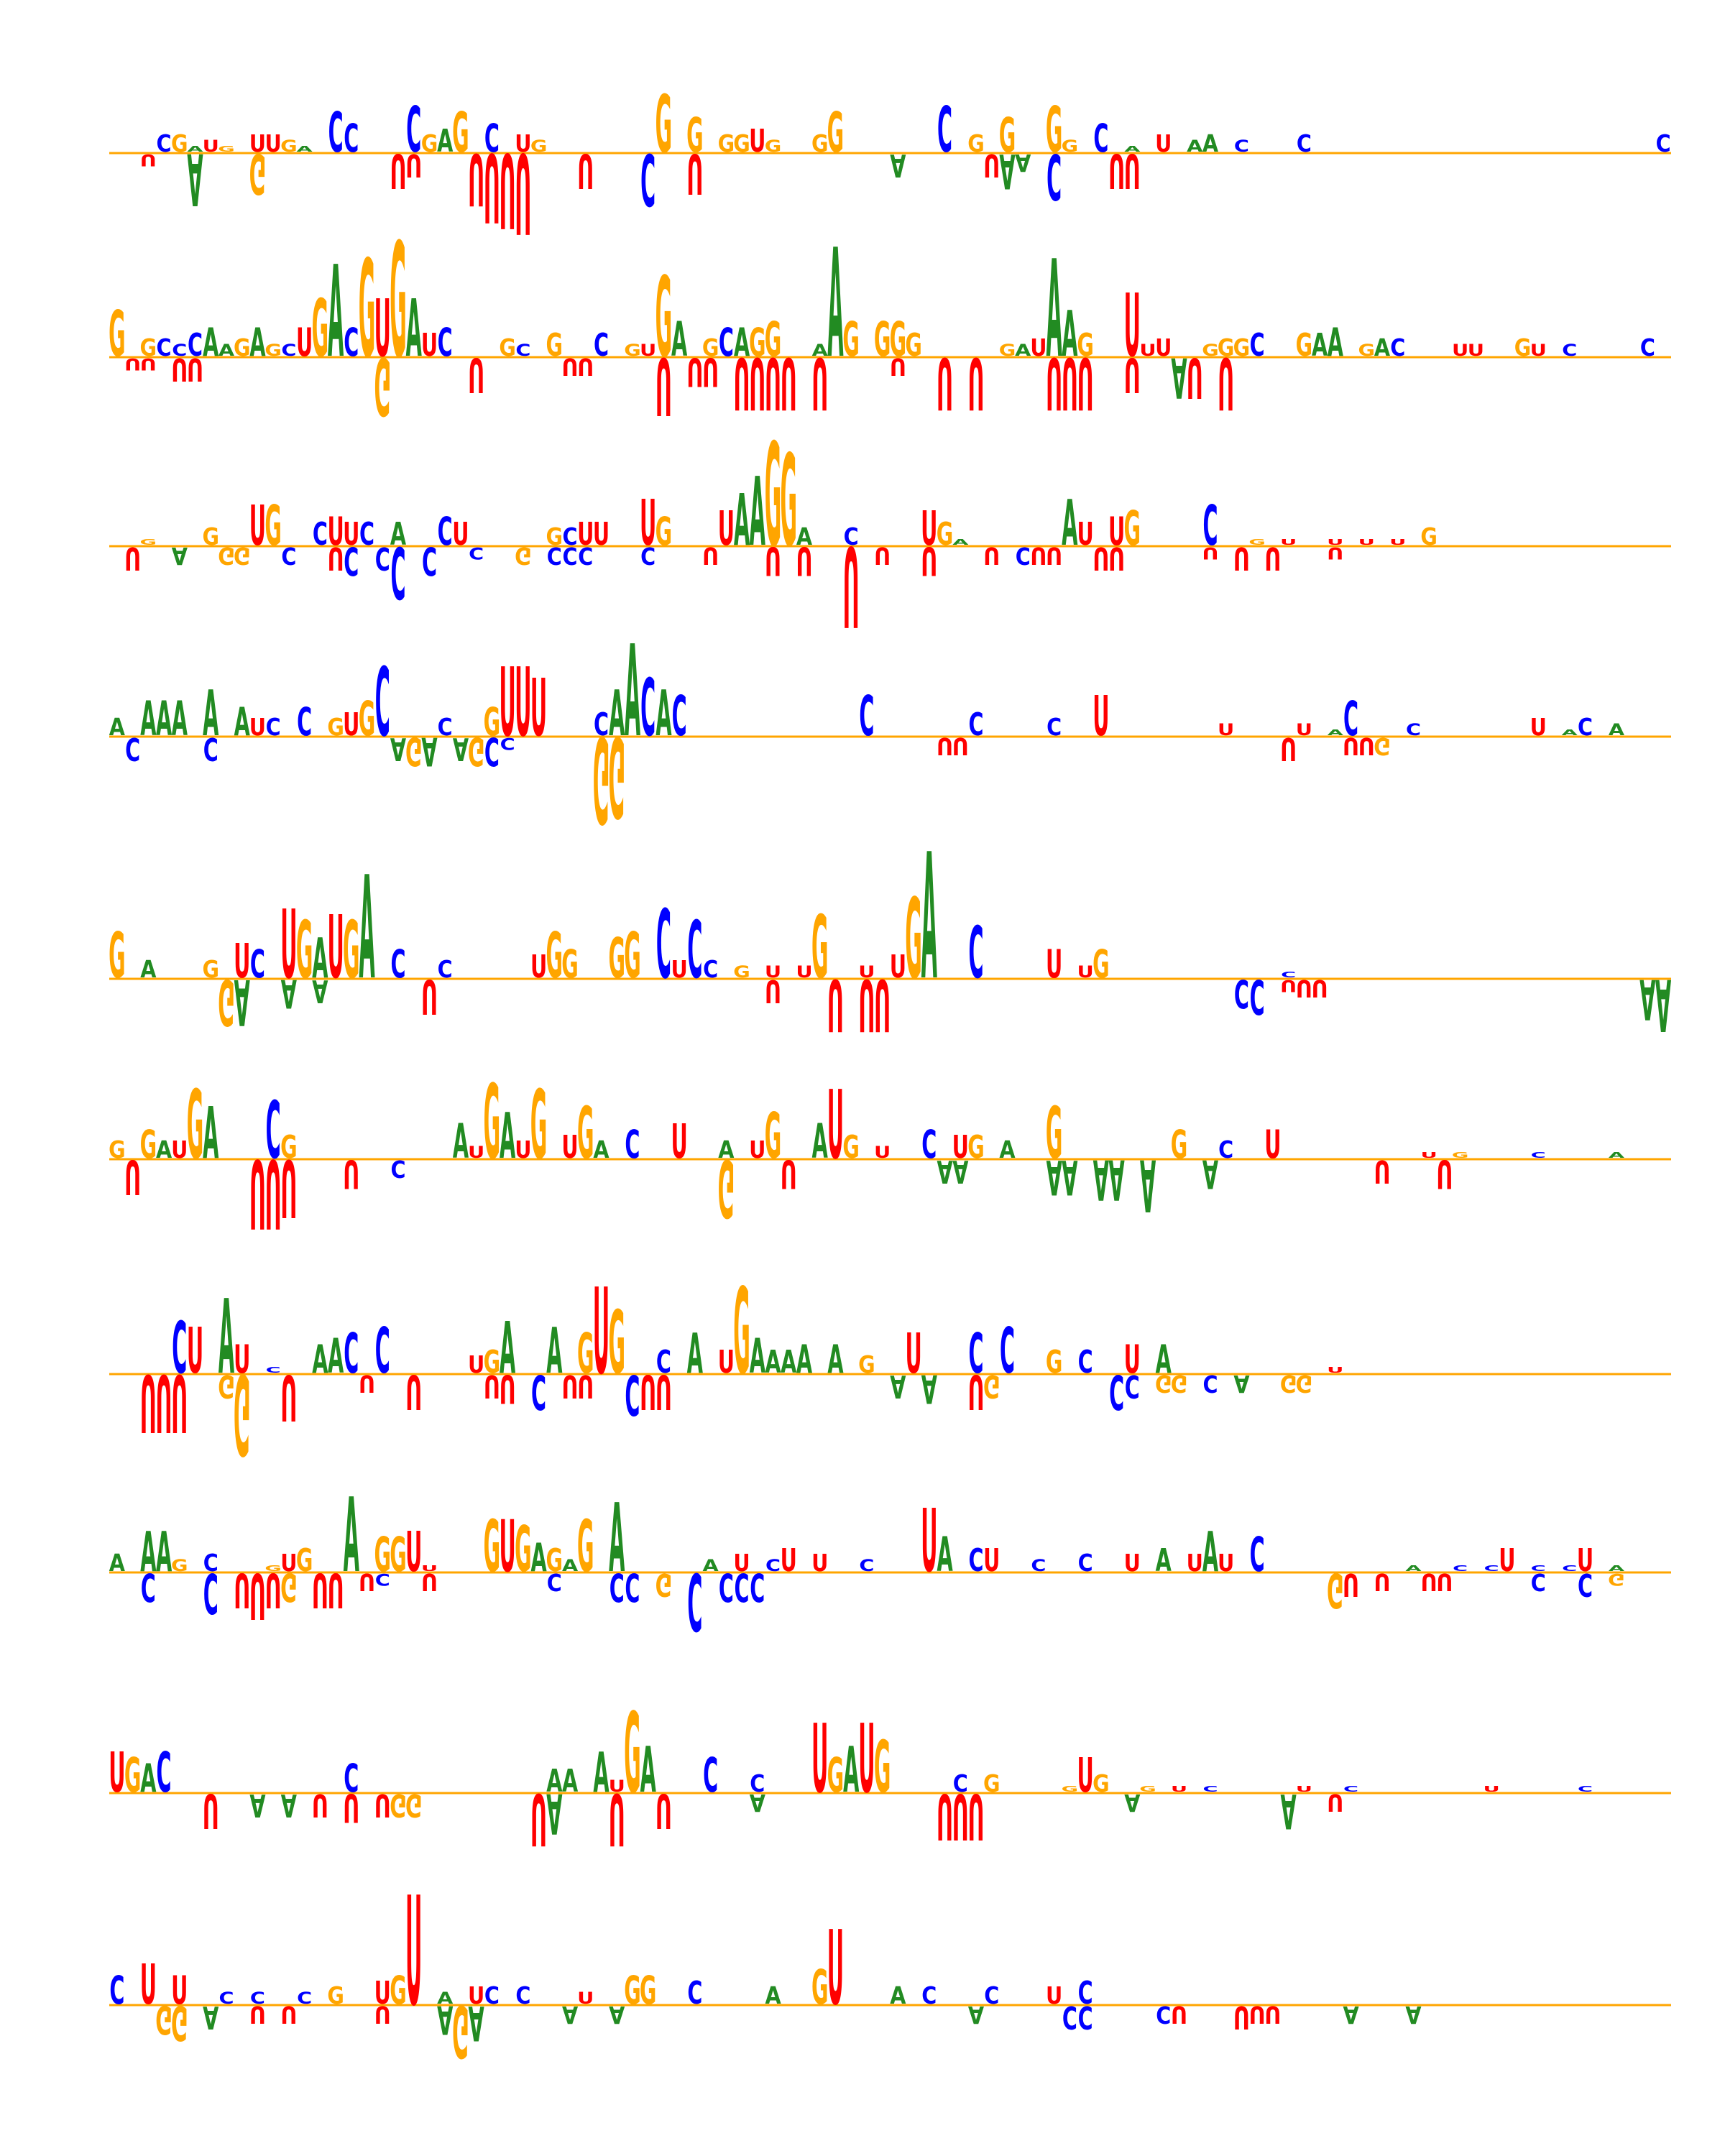 The image size is (1725, 2156). What do you see at coordinates (383, 385) in the screenshot?
I see `logo-letter-G-row2-down-pos18: G` at bounding box center [383, 385].